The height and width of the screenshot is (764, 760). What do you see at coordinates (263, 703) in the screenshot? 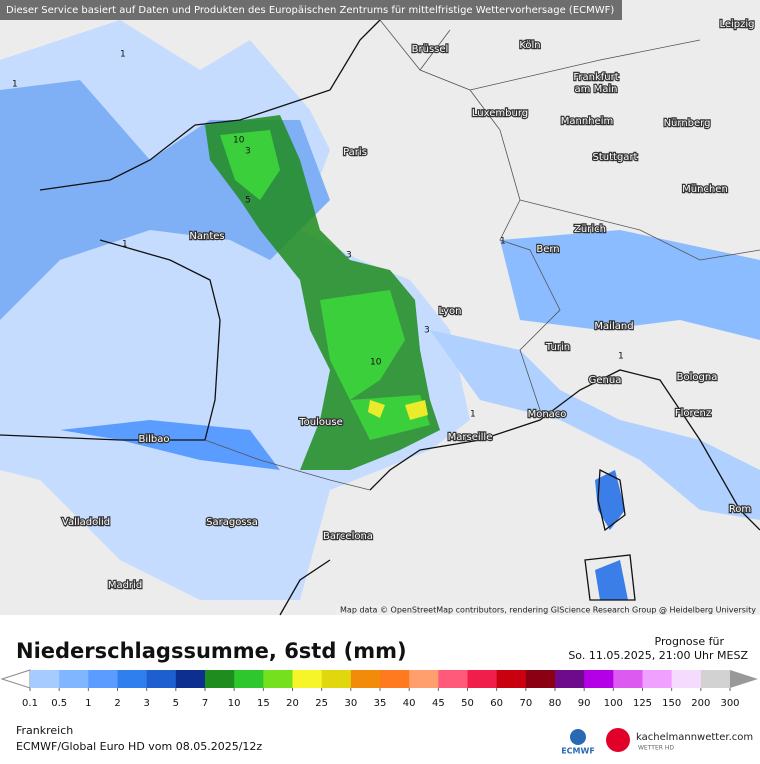
I see `colorbar-label: 15` at bounding box center [263, 703].